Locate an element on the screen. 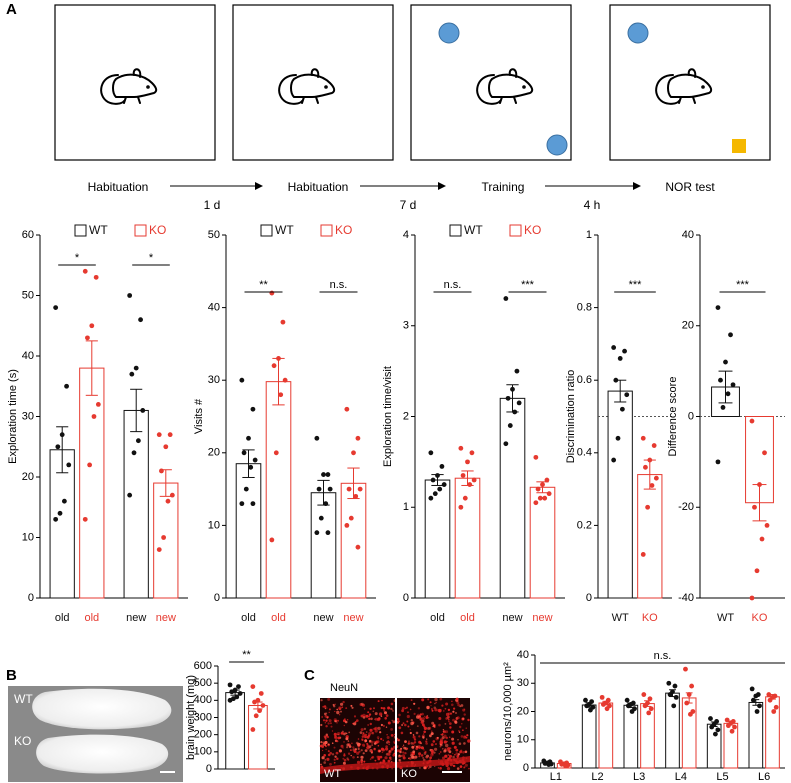 The width and height of the screenshot is (791, 783). arena is located at coordinates (135, 82).